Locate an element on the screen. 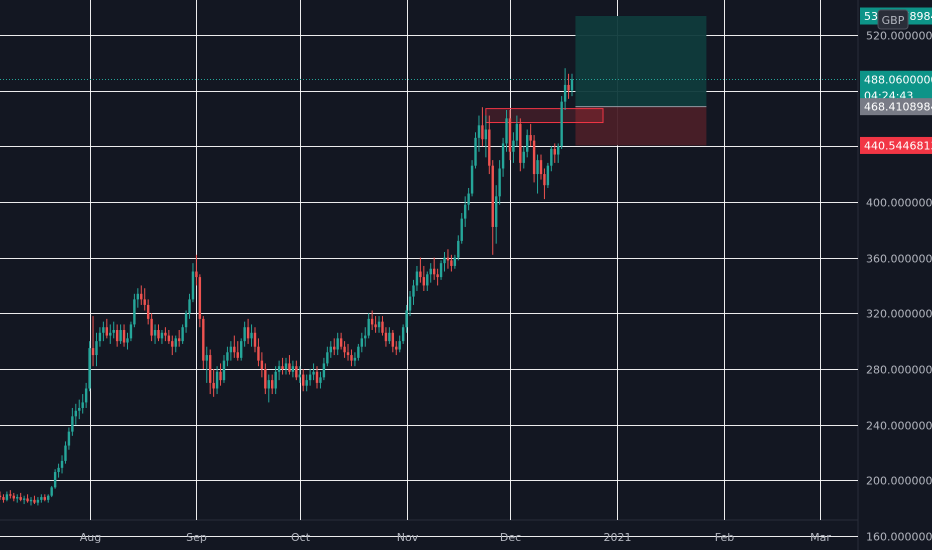  profit-target-zone is located at coordinates (641, 61).